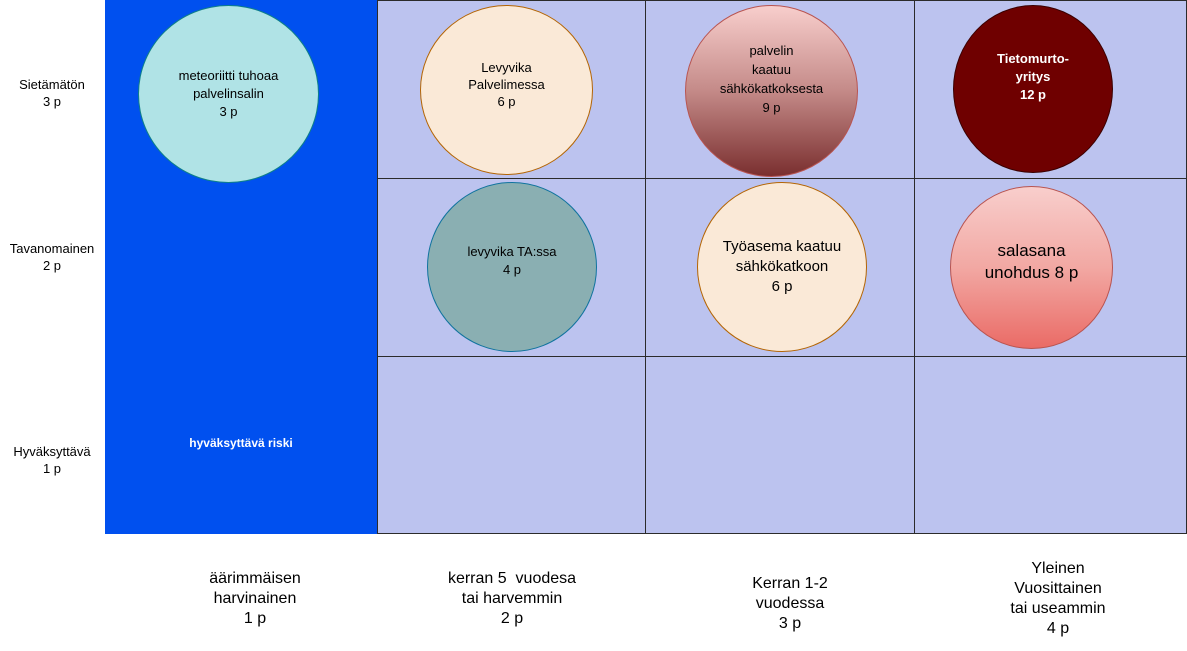 Image resolution: width=1187 pixels, height=651 pixels. What do you see at coordinates (52, 460) in the screenshot?
I see `y-label-acceptable: Hyväksyttävä 1 p` at bounding box center [52, 460].